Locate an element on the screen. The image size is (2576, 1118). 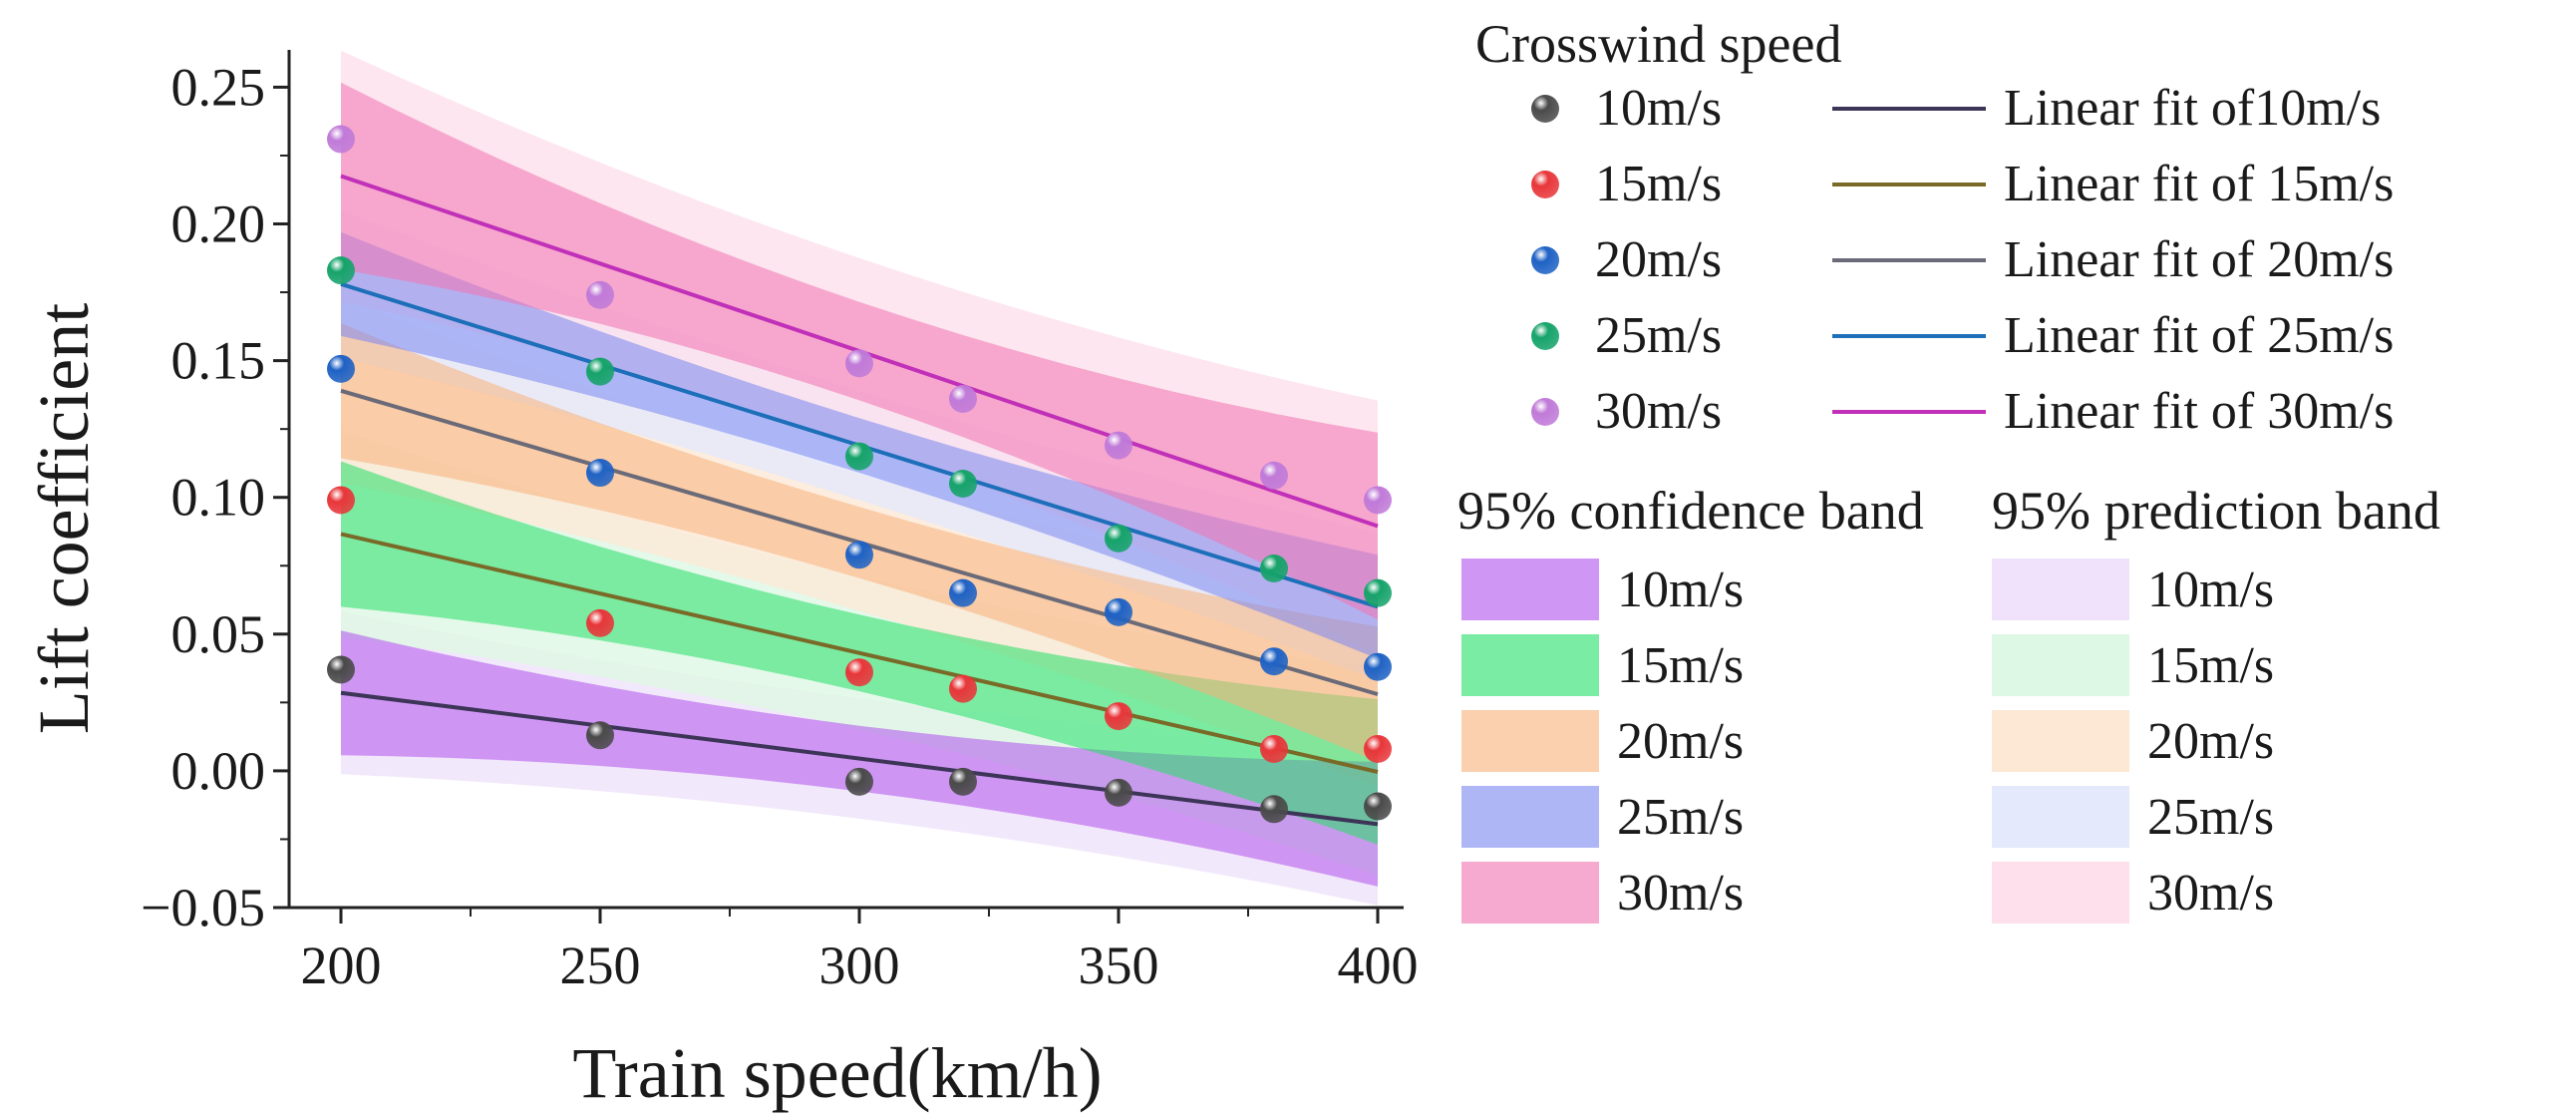
point-20m/s-320 is located at coordinates (963, 592).